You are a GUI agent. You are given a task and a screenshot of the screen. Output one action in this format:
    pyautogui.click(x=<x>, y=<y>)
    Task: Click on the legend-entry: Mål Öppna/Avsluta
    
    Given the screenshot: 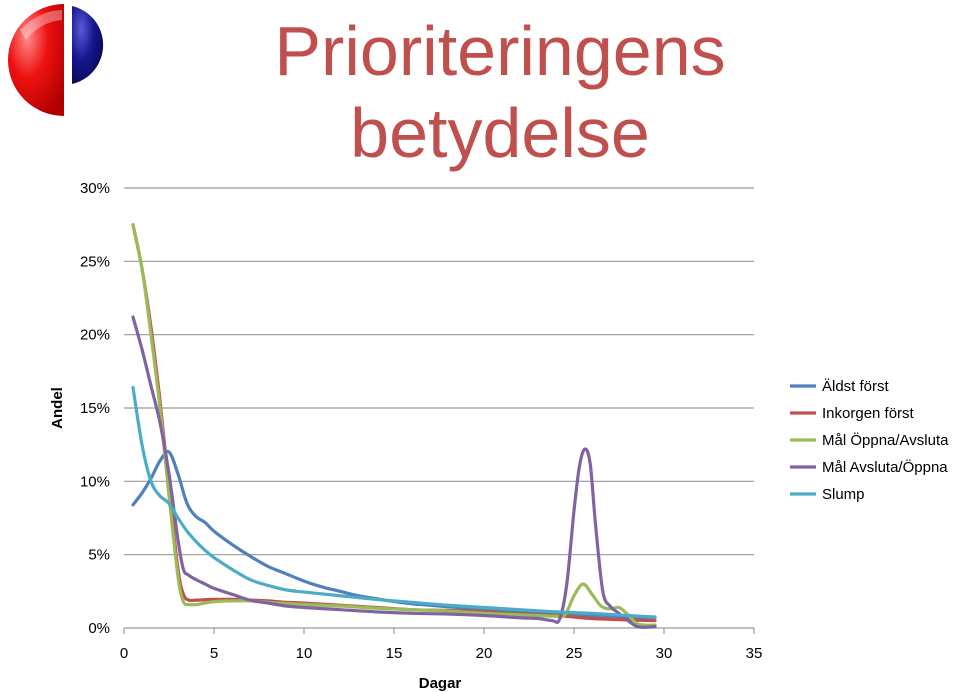 What is the action you would take?
    pyautogui.click(x=885, y=440)
    